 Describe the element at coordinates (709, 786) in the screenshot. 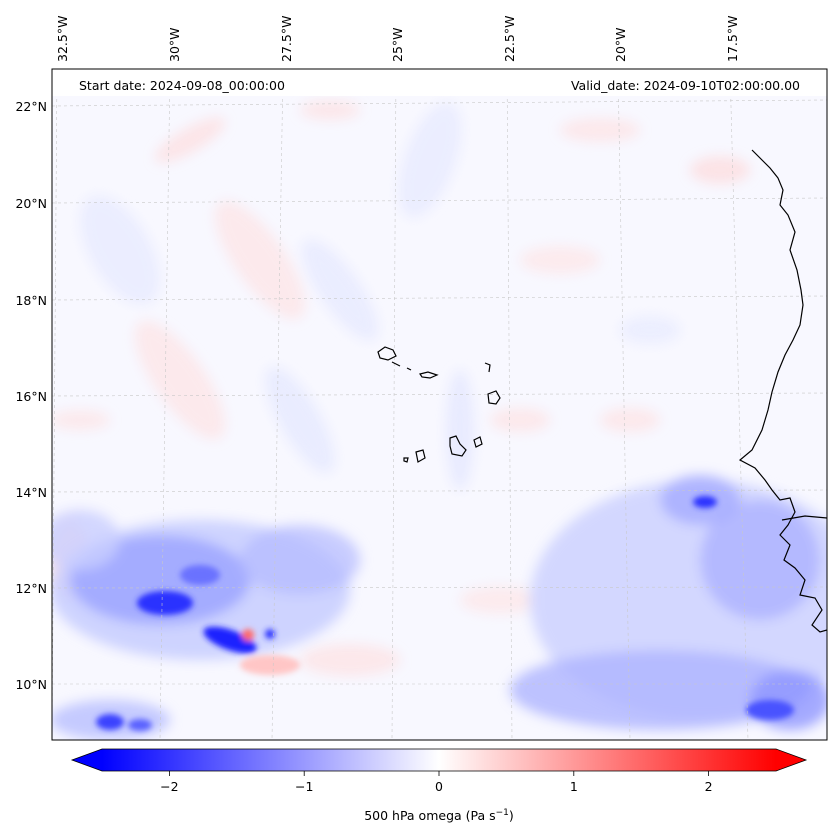

I see `colorbar-tick-label: 2` at that location.